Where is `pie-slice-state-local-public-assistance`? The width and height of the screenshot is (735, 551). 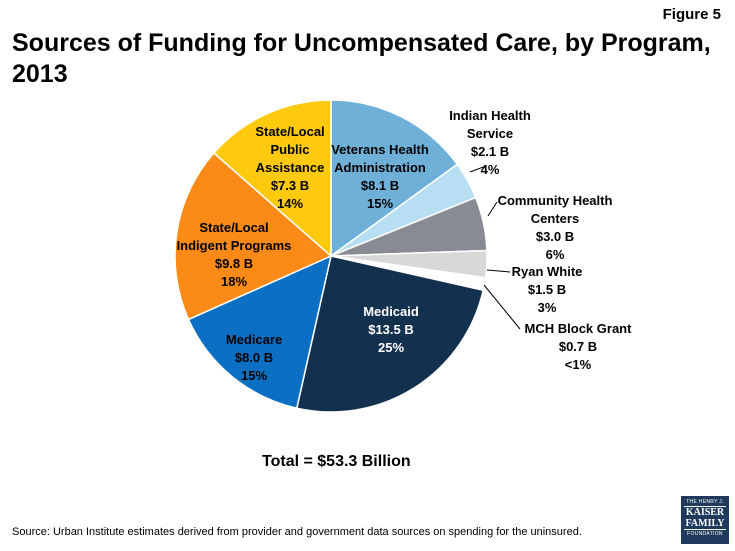
pie-slice-state-local-public-assistance is located at coordinates (272, 178).